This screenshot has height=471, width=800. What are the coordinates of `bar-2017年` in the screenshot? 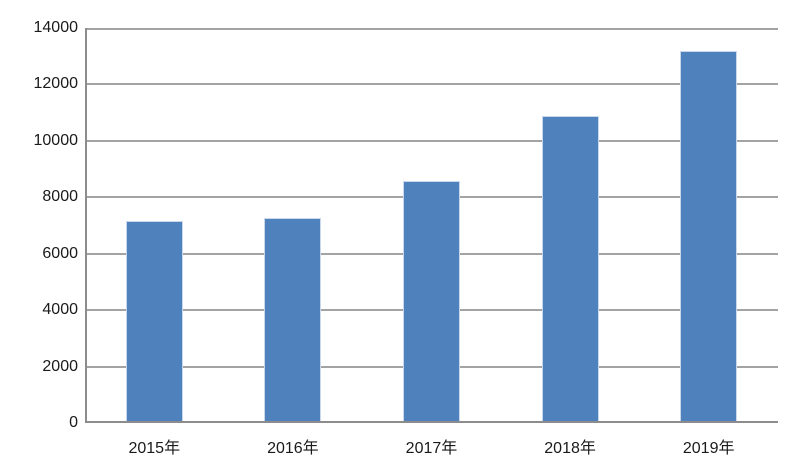 It's located at (431, 301).